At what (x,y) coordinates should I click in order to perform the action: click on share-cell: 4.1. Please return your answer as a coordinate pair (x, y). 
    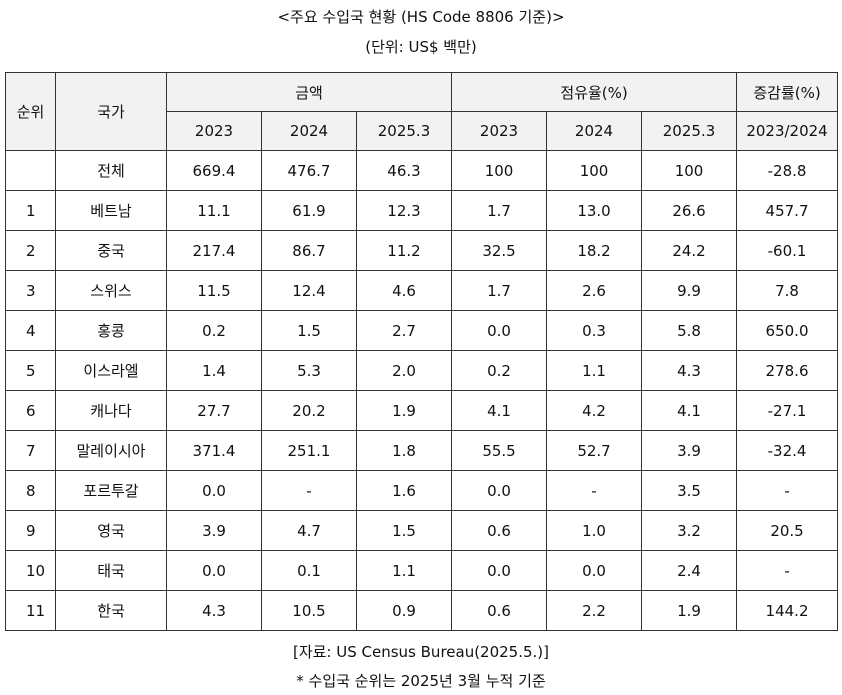
    Looking at the image, I should click on (499, 410).